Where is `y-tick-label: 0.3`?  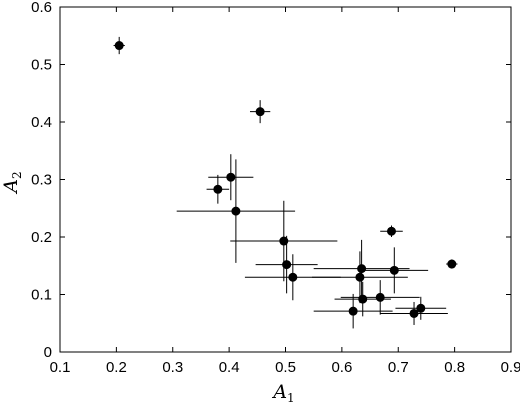 y-tick-label: 0.3 is located at coordinates (41, 180).